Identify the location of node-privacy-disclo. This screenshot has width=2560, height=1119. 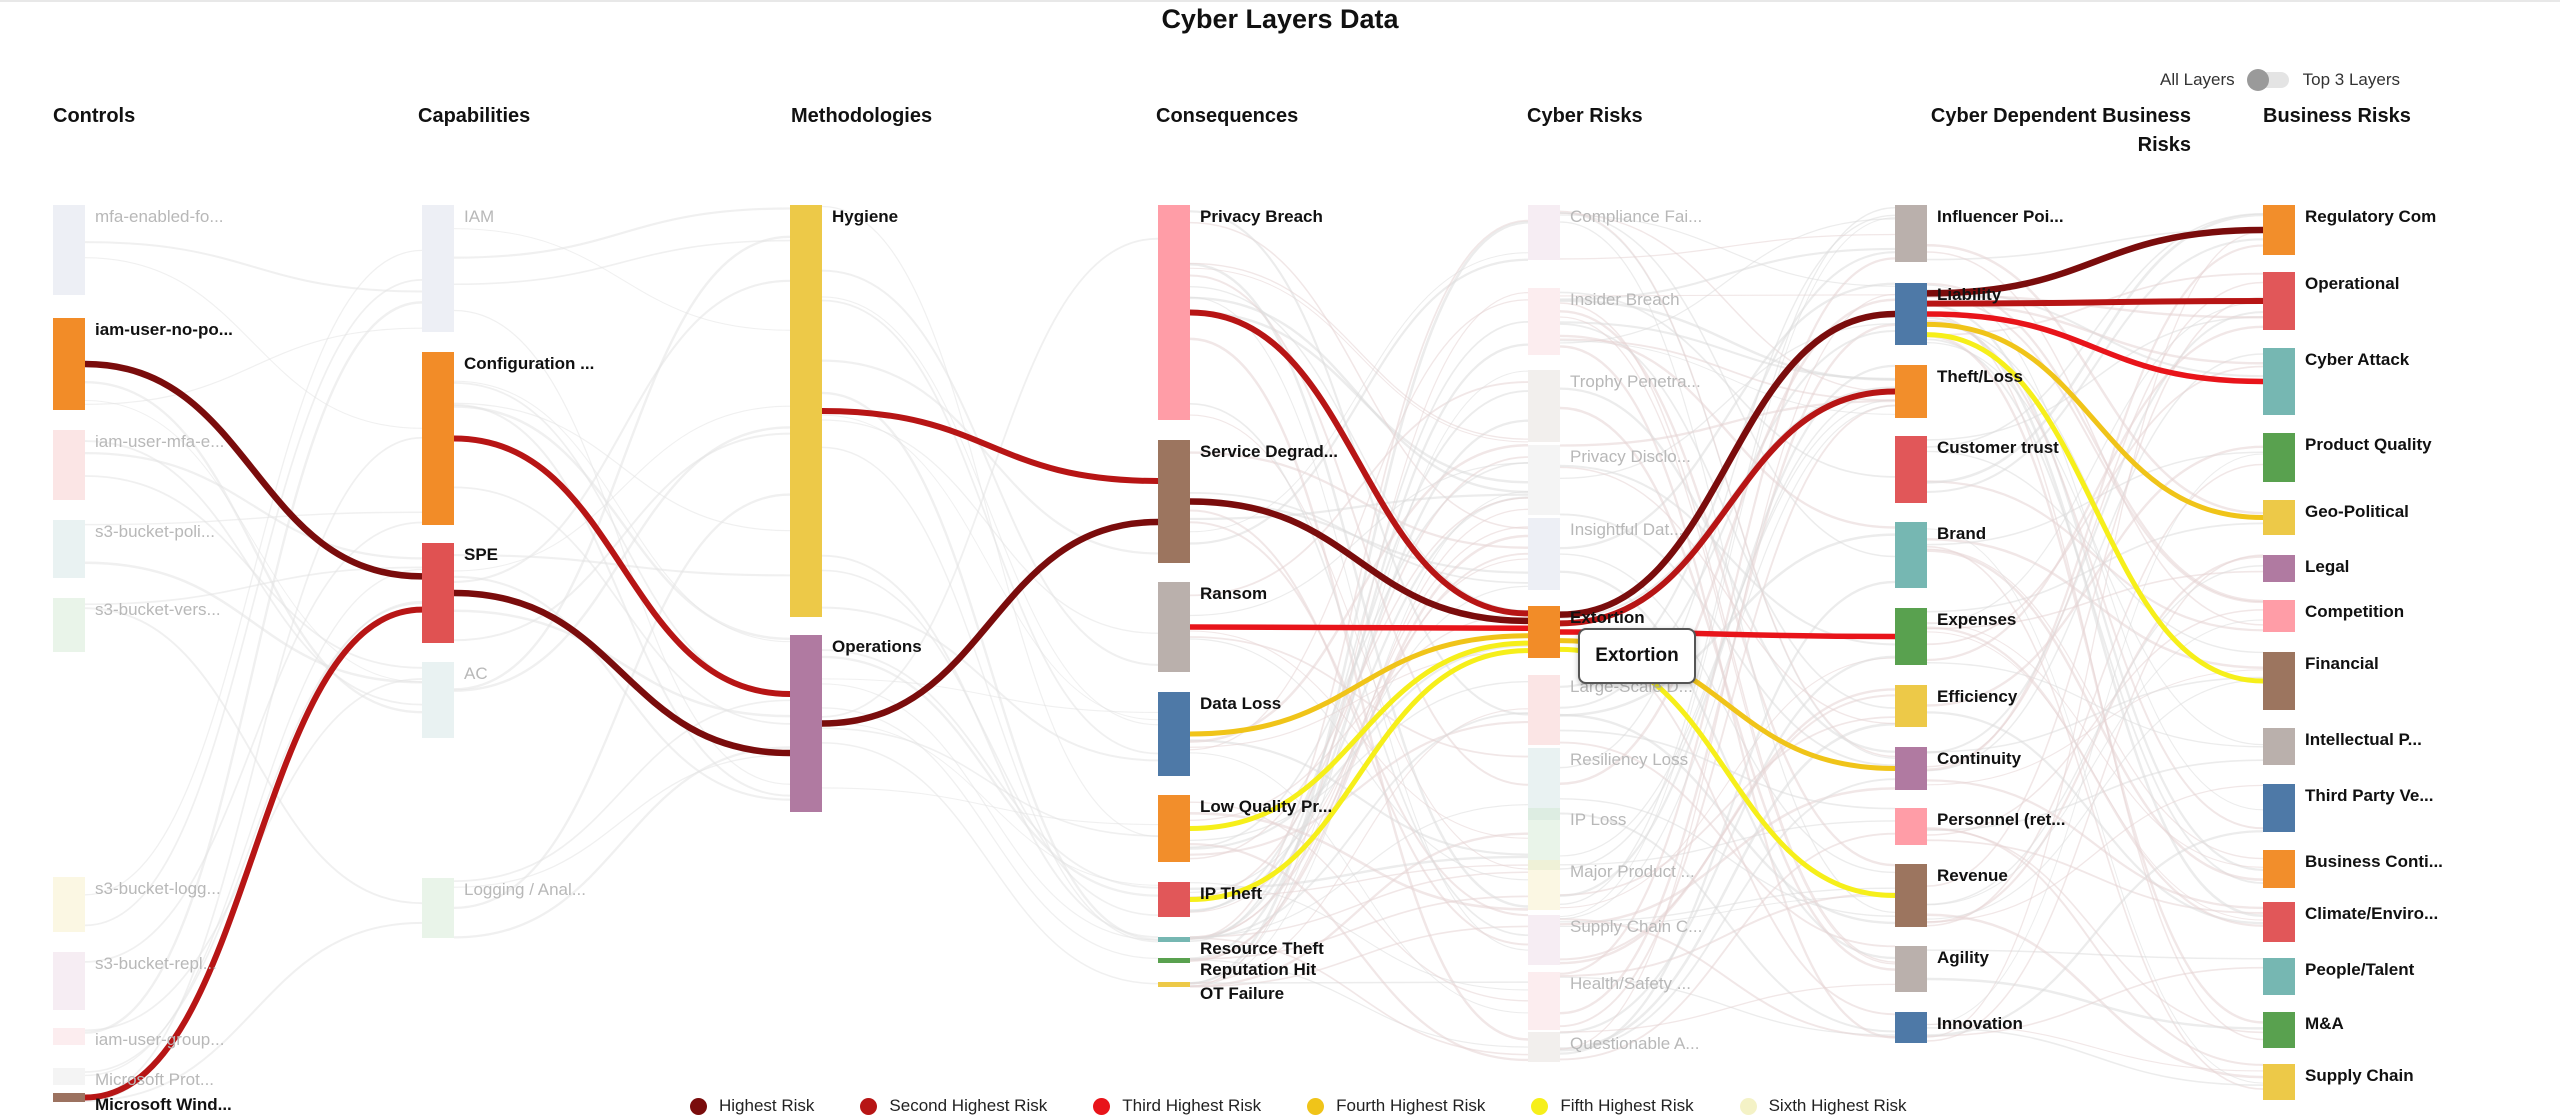
(1544, 480).